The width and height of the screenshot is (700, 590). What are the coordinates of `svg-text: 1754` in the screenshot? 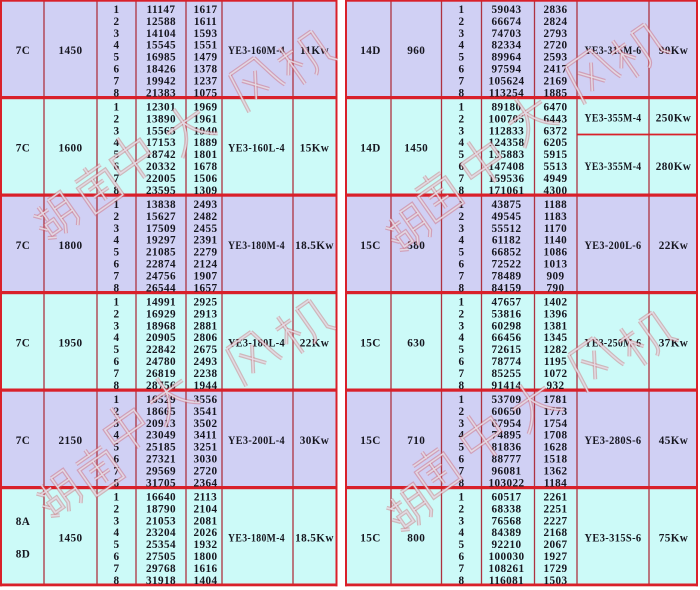 It's located at (556, 424).